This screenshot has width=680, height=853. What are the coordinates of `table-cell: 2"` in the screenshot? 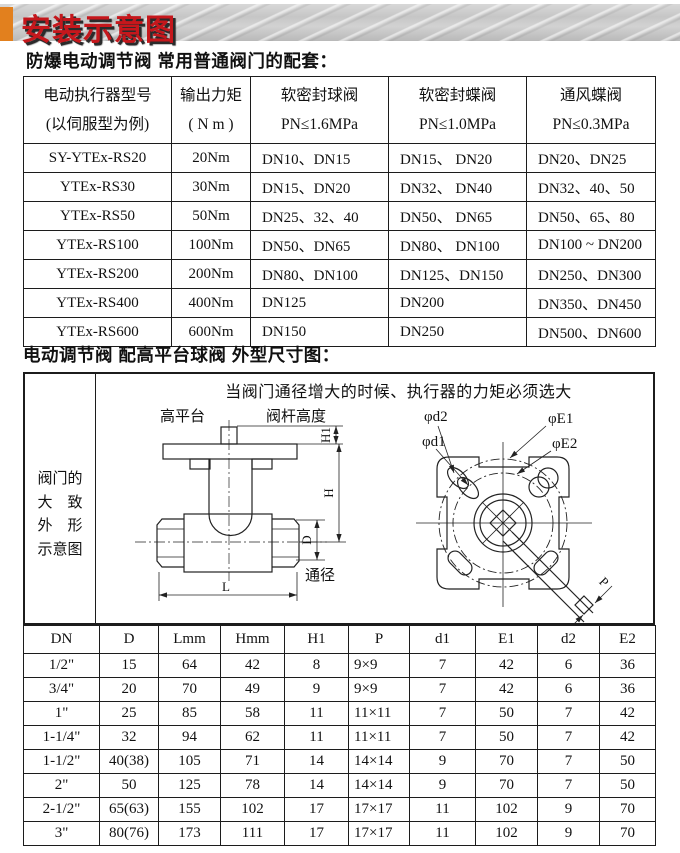 It's located at (61, 785).